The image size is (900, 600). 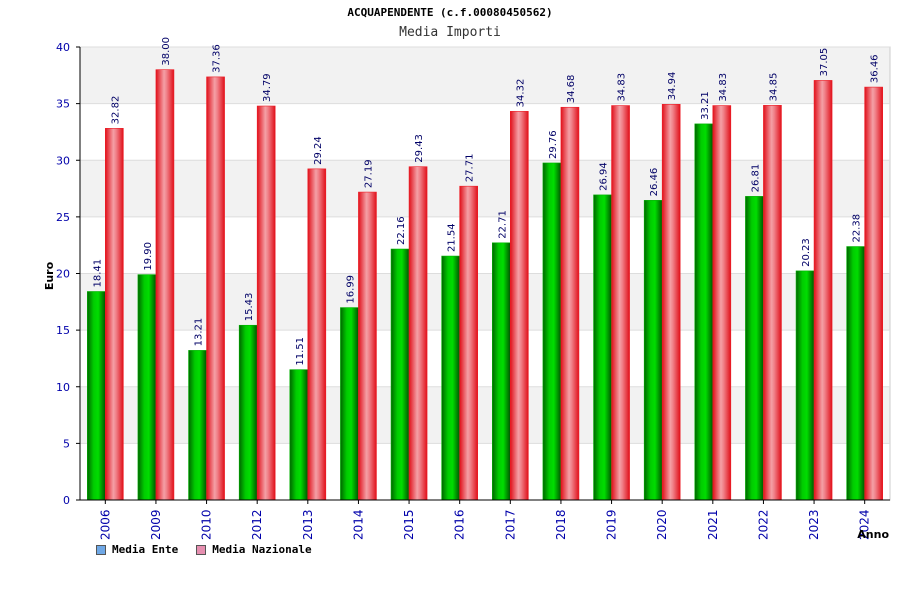 What do you see at coordinates (49, 275) in the screenshot?
I see `y-axis-label: Euro` at bounding box center [49, 275].